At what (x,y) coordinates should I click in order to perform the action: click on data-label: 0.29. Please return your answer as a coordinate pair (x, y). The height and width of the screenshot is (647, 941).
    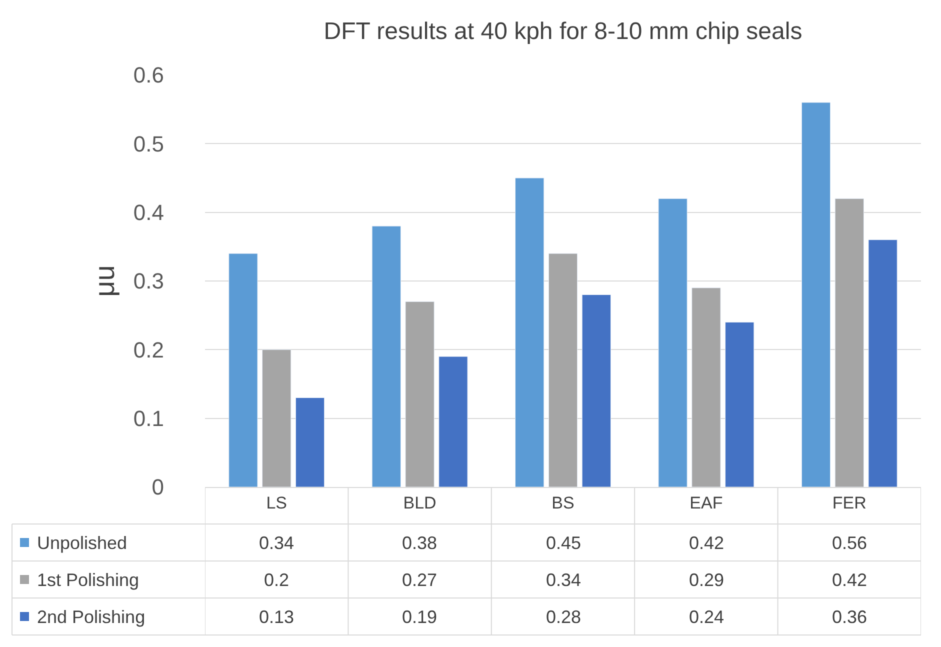
    Looking at the image, I should click on (706, 580).